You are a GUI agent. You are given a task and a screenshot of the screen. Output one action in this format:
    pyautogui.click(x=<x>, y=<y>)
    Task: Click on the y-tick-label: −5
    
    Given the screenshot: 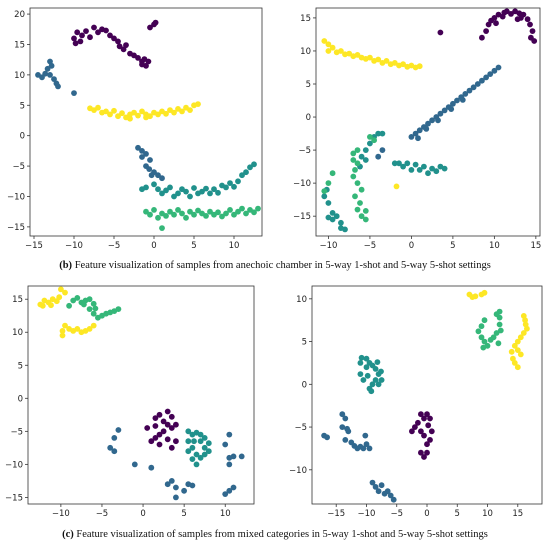 What is the action you would take?
    pyautogui.click(x=16, y=432)
    